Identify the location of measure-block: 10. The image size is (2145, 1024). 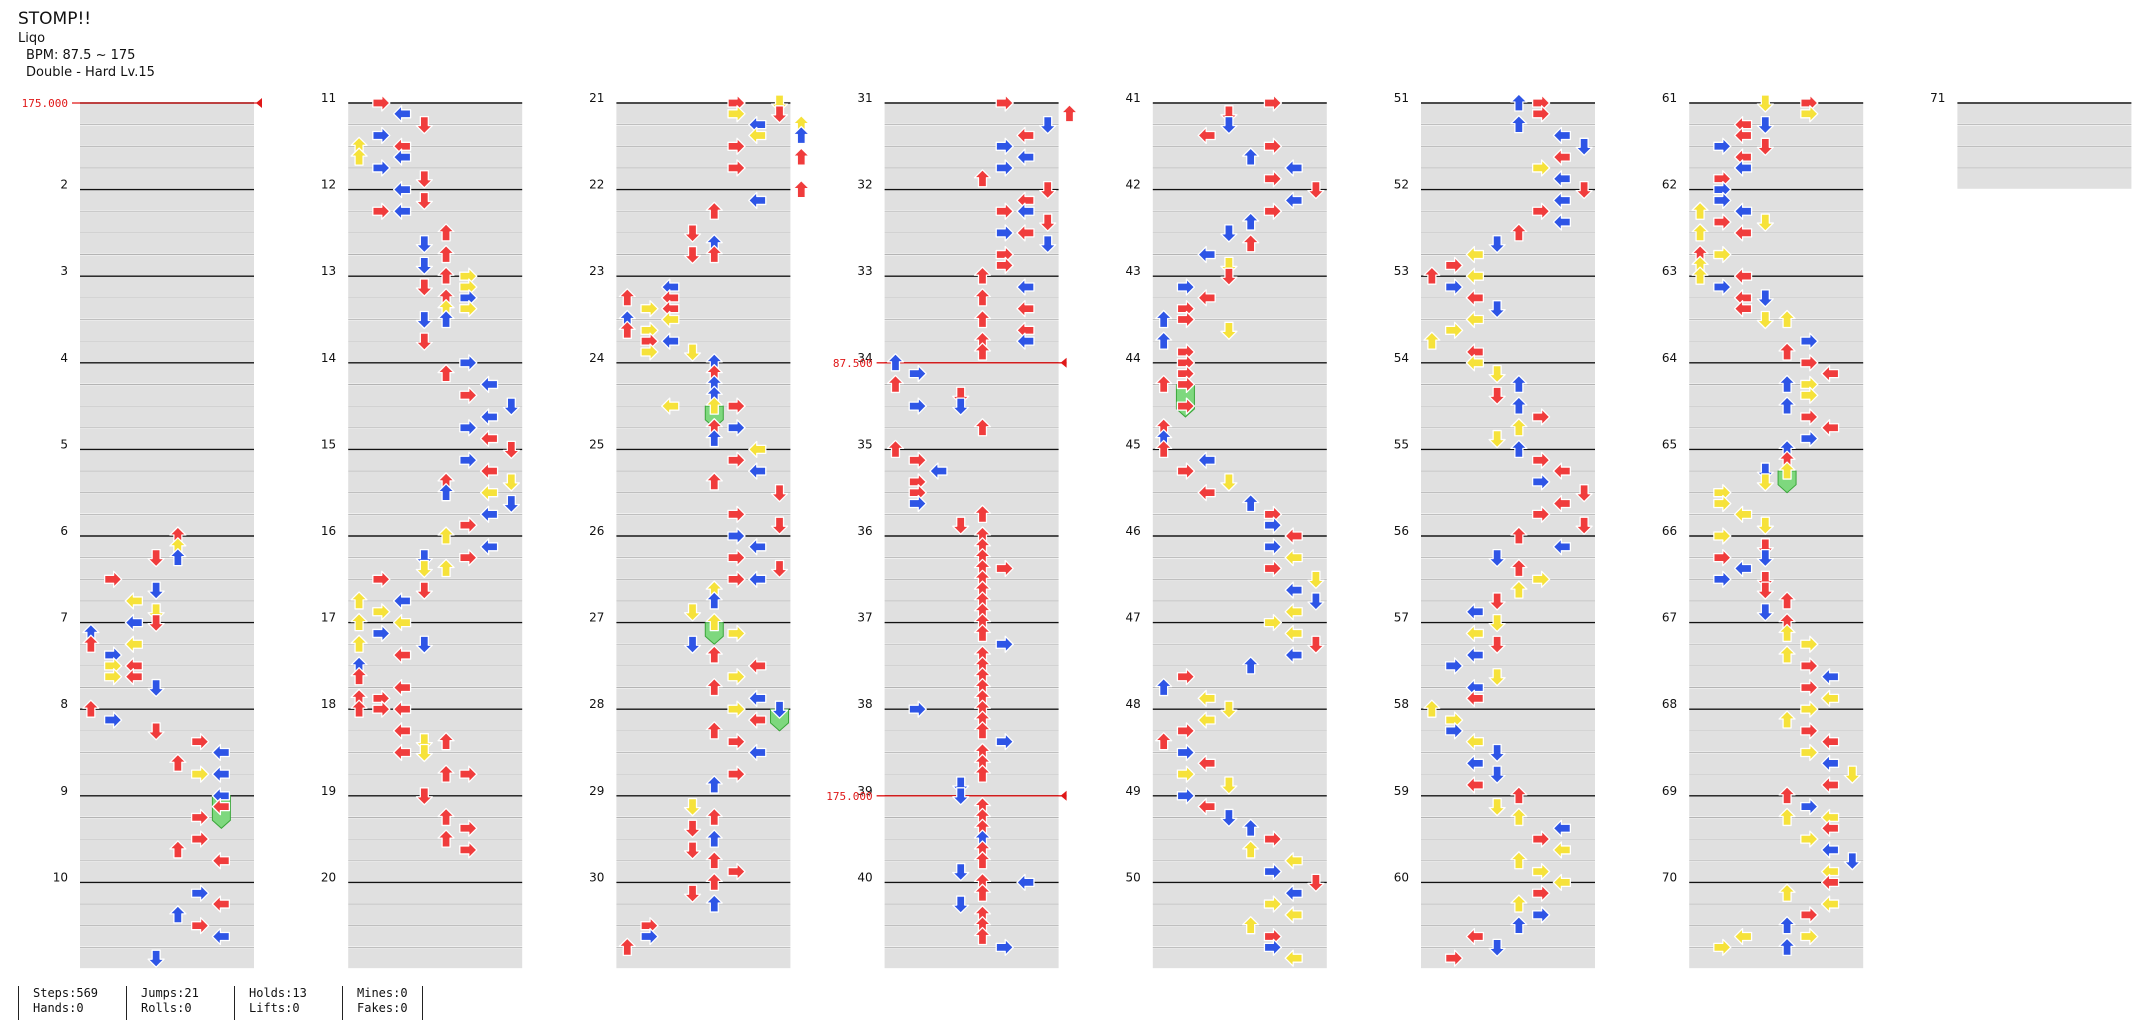
(153, 919).